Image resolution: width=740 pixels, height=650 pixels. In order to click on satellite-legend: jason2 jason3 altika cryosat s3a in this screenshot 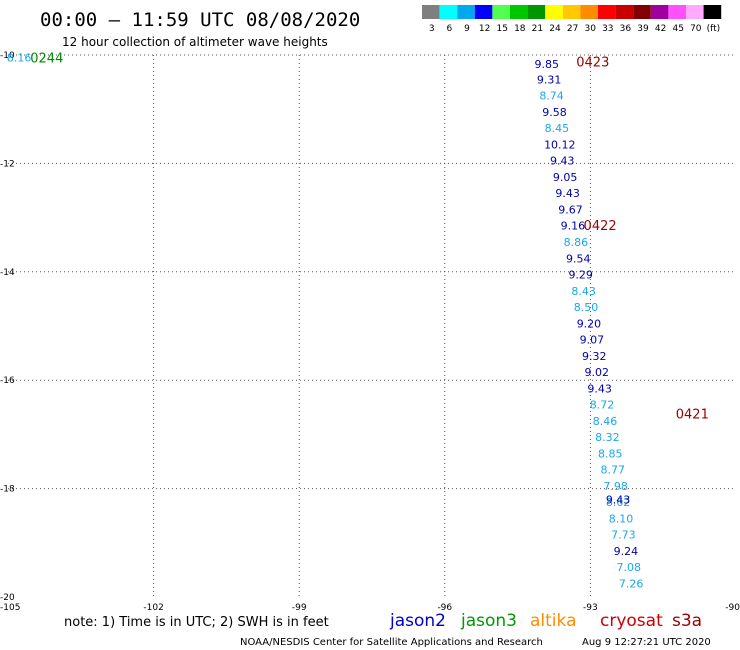, I will do `click(545, 621)`.